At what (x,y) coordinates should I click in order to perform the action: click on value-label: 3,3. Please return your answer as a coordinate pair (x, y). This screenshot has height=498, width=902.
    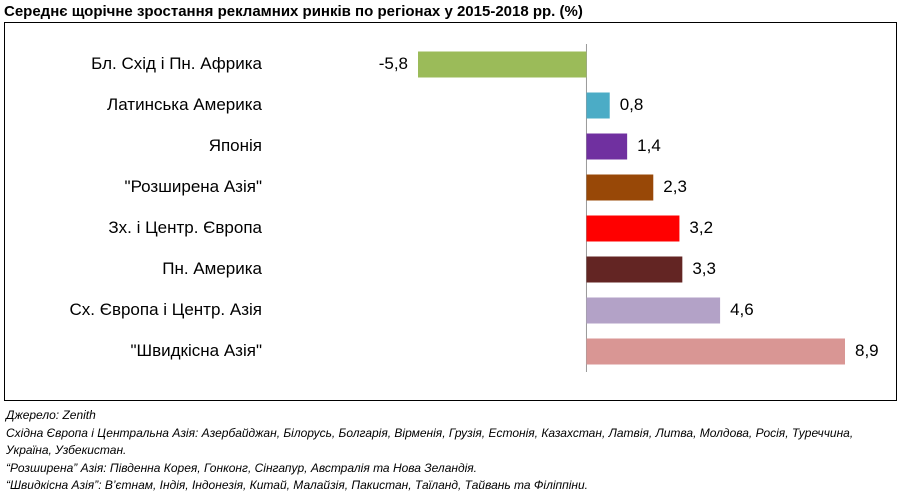
    Looking at the image, I should click on (704, 268).